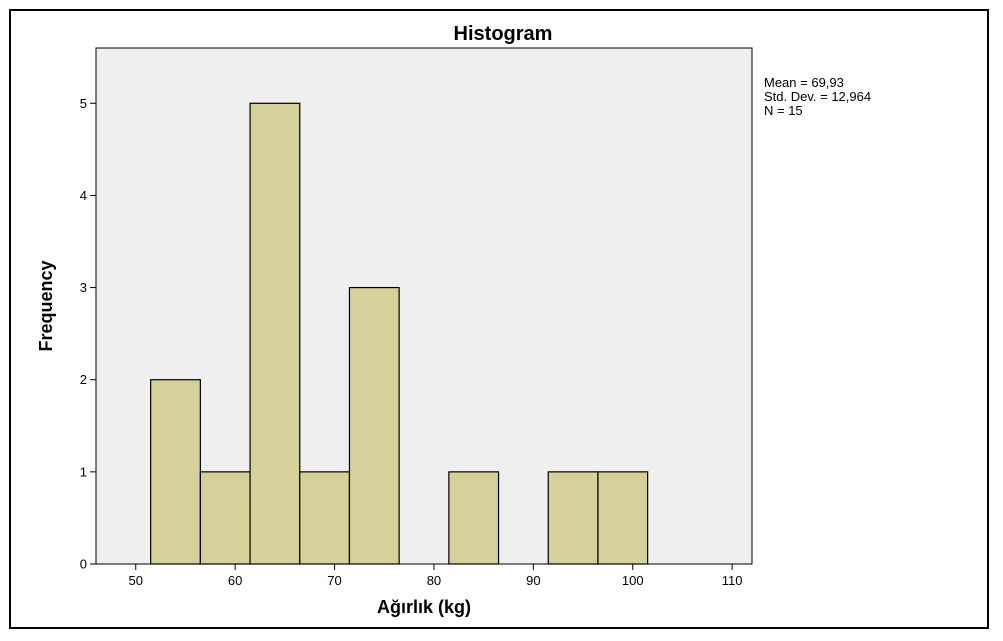 The image size is (1003, 641). Describe the element at coordinates (424, 607) in the screenshot. I see `x-axis-title: Ağırlık (kg)` at that location.